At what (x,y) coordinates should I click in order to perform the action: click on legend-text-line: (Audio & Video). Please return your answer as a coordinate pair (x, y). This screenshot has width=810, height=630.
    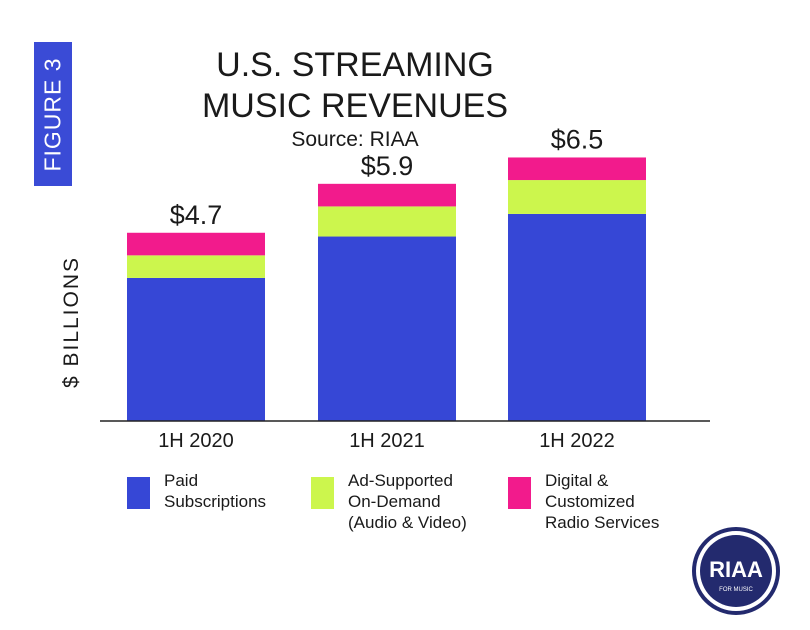
    Looking at the image, I should click on (407, 522).